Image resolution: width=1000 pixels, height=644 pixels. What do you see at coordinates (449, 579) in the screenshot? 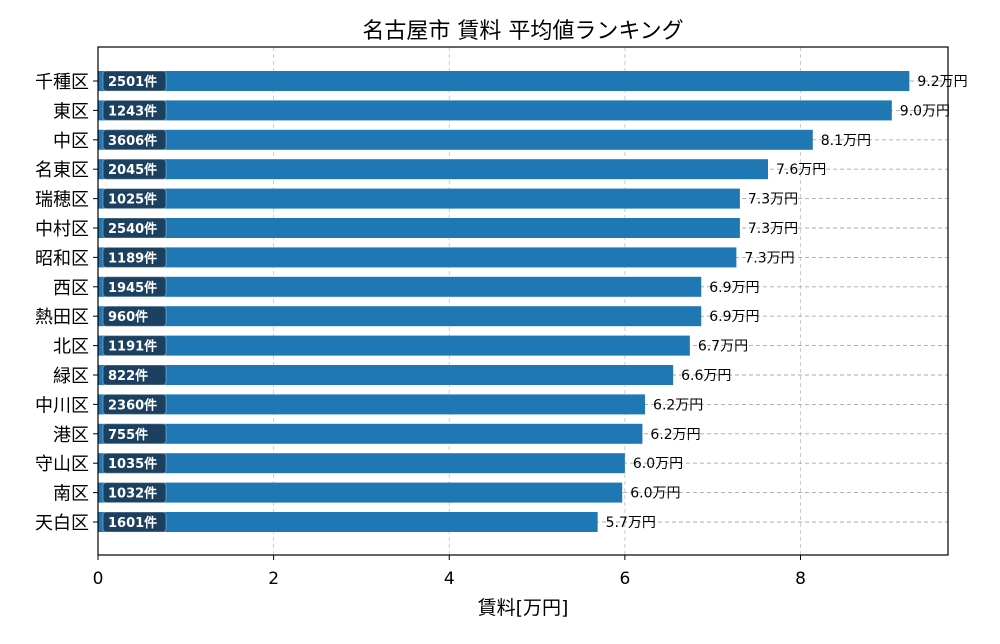
I see `x-tick-label-2: 4` at bounding box center [449, 579].